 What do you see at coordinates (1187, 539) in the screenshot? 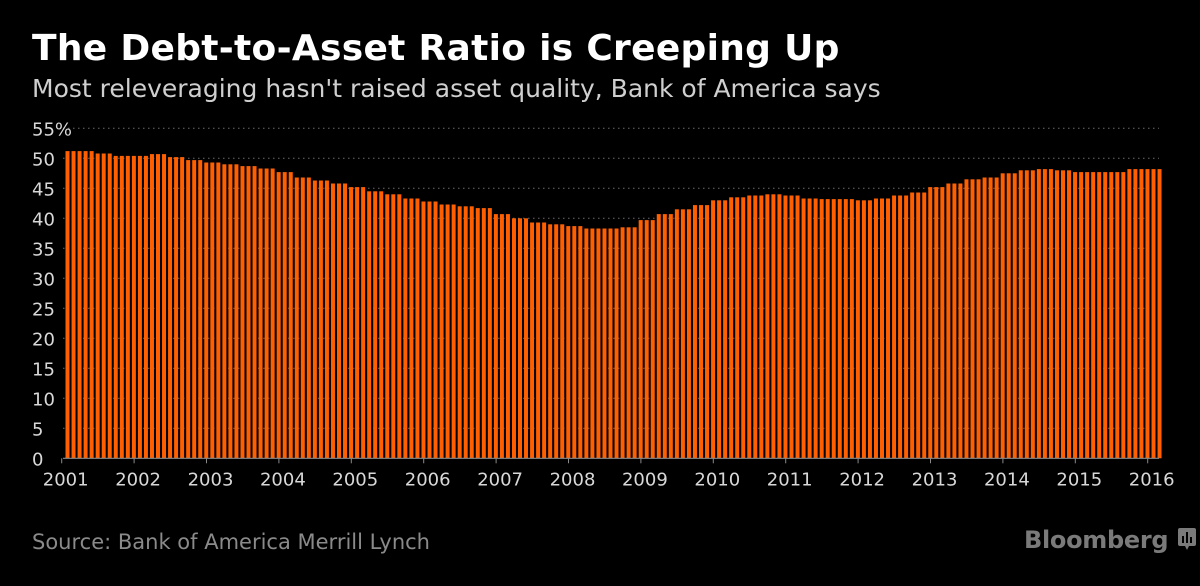
I see `chart-bubble-icon` at bounding box center [1187, 539].